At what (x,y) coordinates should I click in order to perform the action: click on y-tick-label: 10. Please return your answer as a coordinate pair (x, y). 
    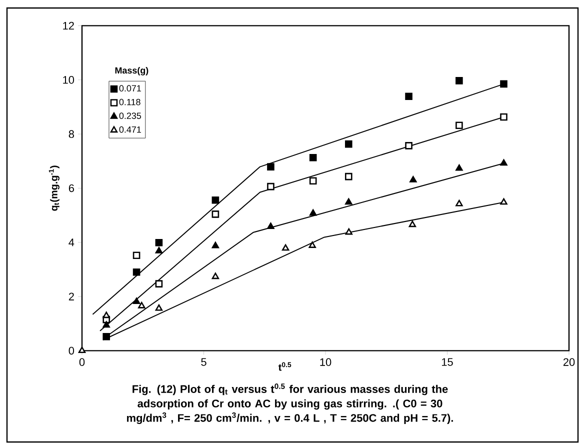
    Looking at the image, I should click on (68, 80).